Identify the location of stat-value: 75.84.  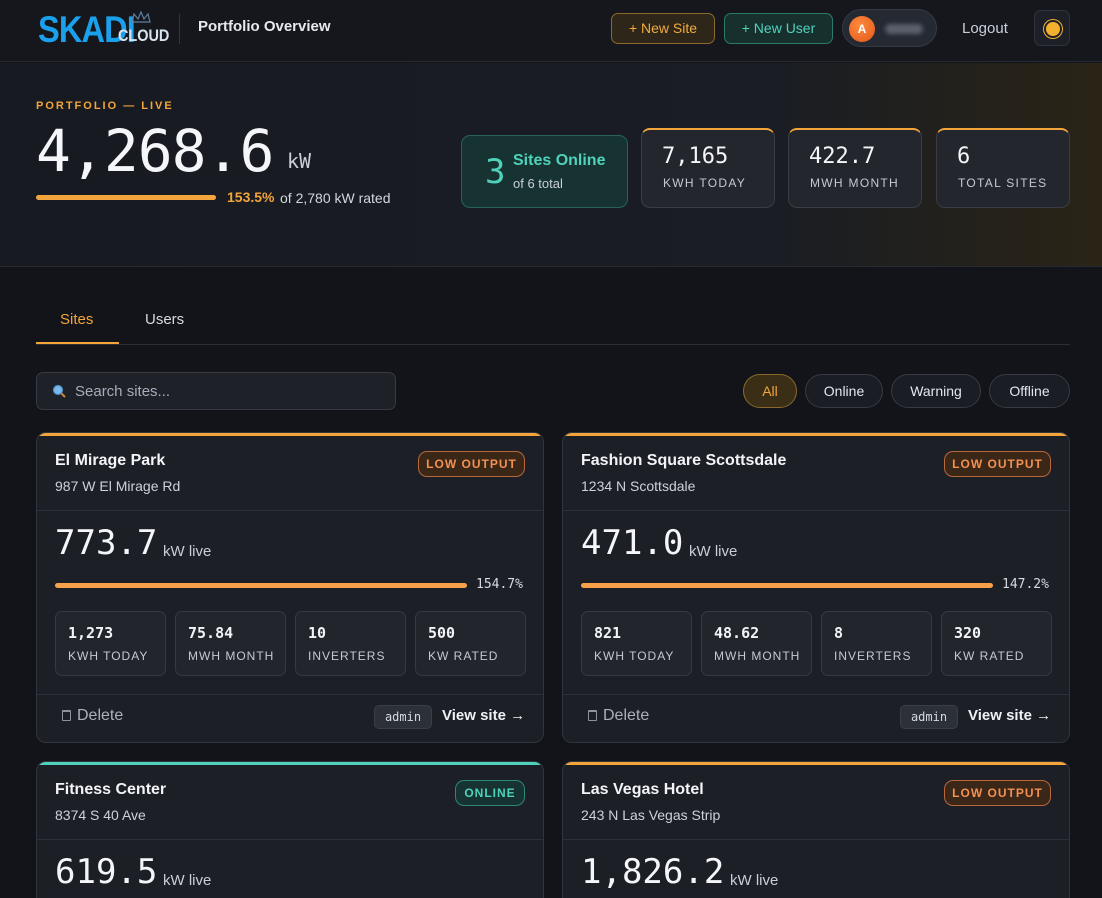
(211, 633).